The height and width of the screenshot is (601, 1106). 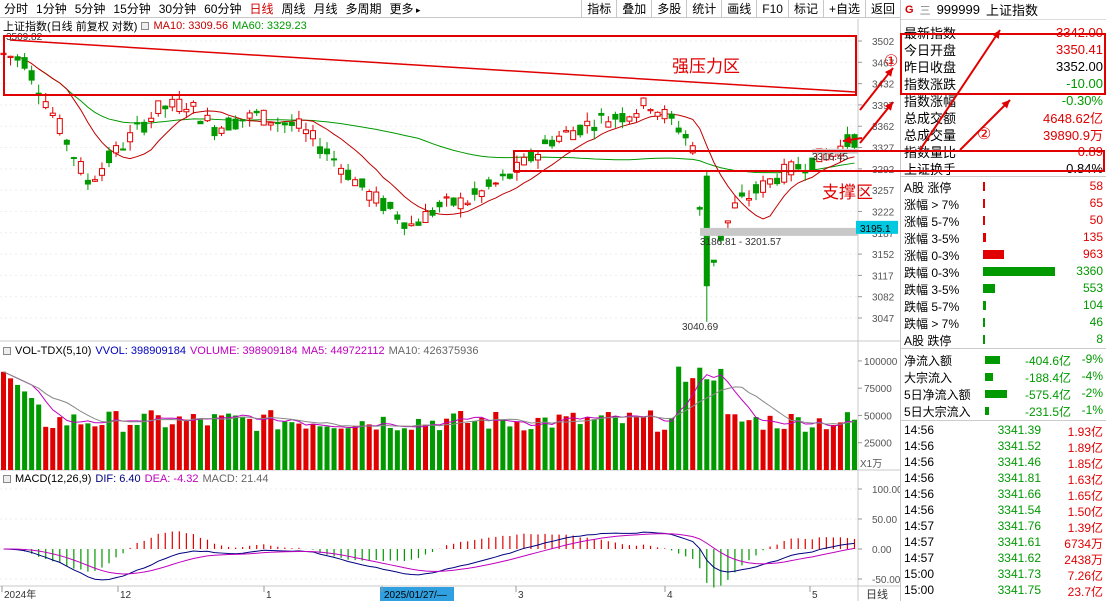 I want to click on distribution-bar, so click(x=984, y=339).